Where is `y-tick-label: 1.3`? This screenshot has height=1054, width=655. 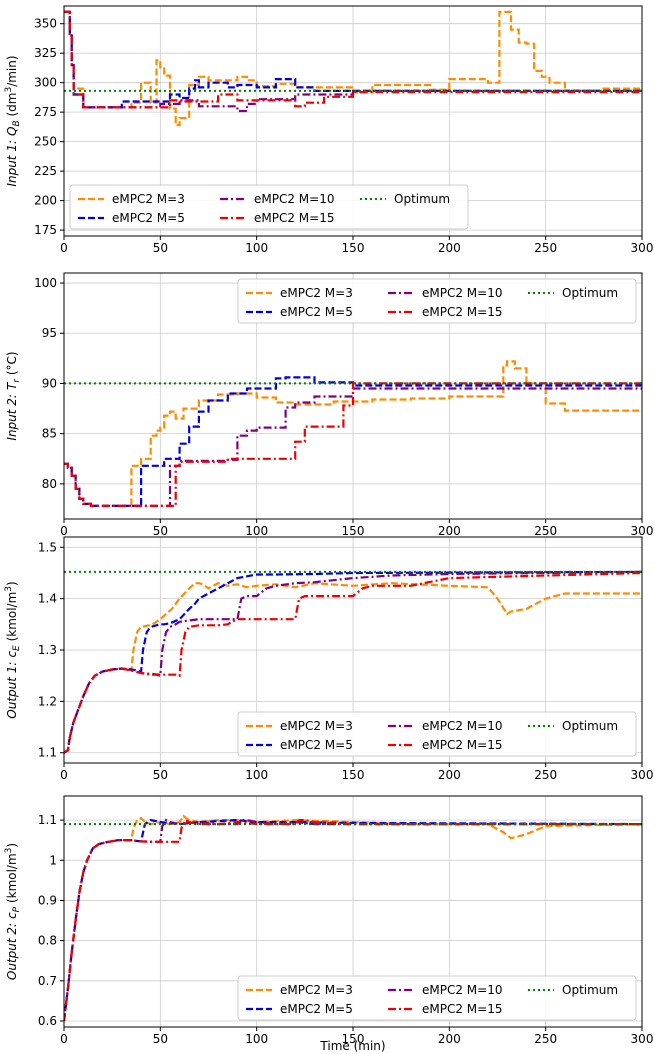
y-tick-label: 1.3 is located at coordinates (47, 650).